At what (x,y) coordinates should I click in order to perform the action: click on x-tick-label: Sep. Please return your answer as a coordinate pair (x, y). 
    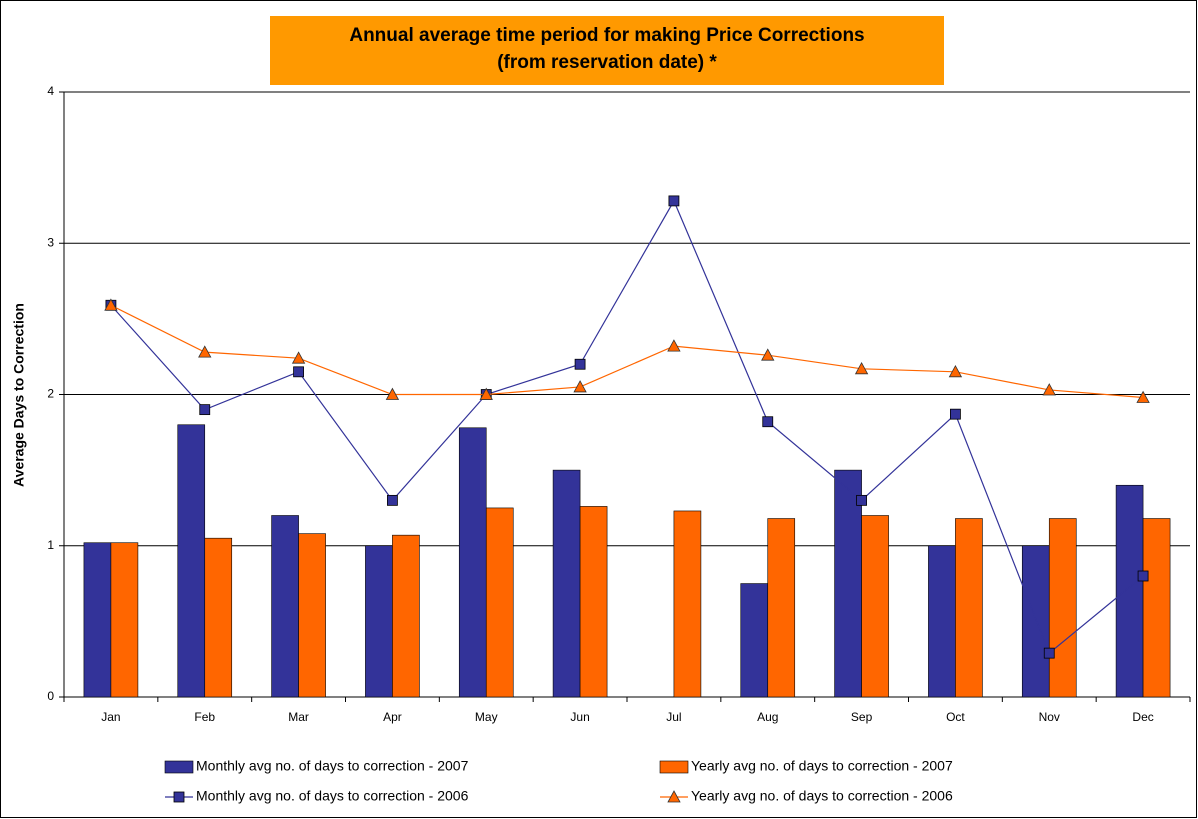
    Looking at the image, I should click on (862, 717).